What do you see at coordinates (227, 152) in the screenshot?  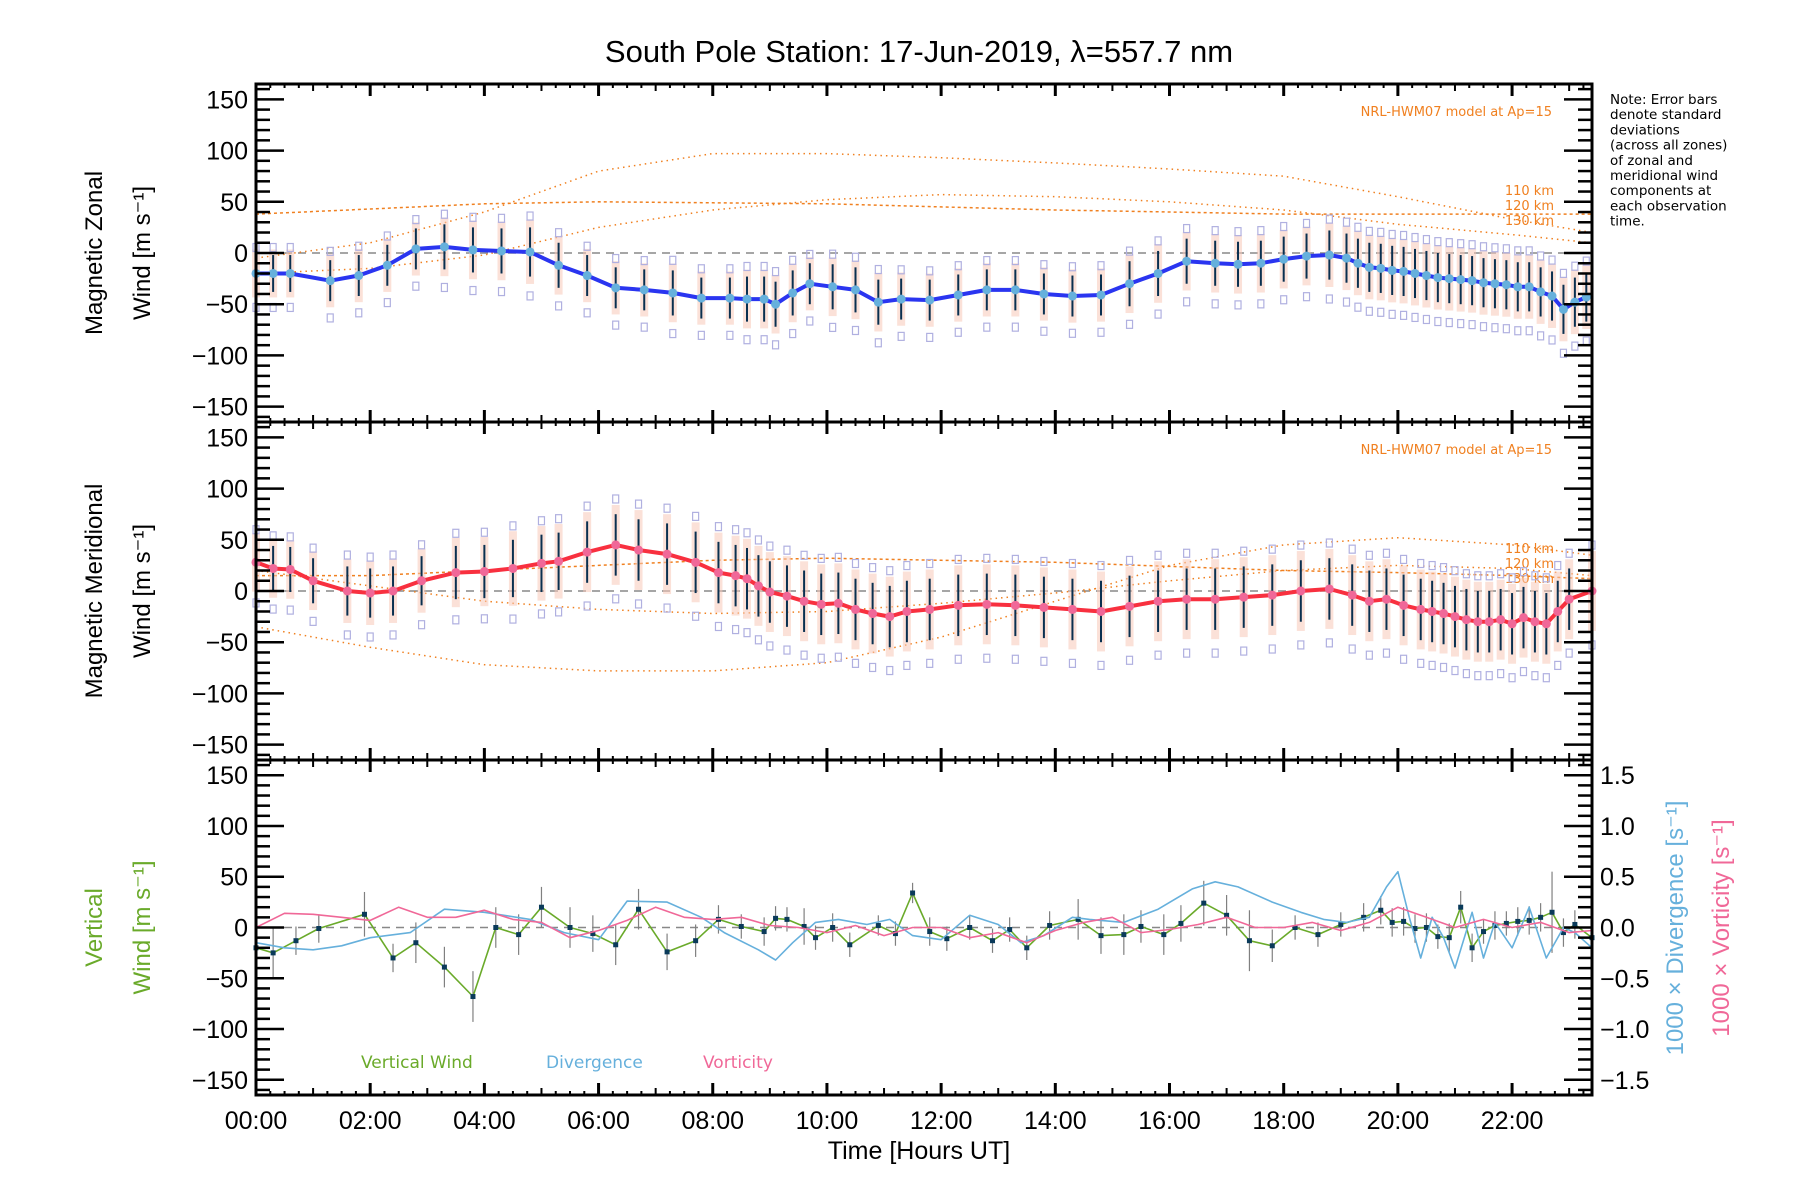 I see `y-tick-label: 100` at bounding box center [227, 152].